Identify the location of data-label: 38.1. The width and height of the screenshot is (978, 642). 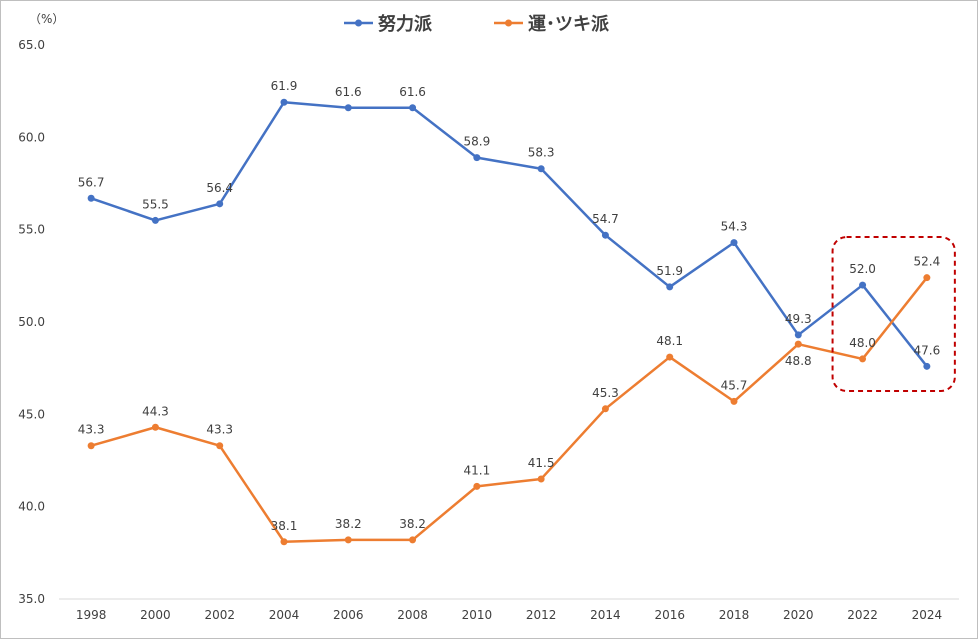
(284, 526).